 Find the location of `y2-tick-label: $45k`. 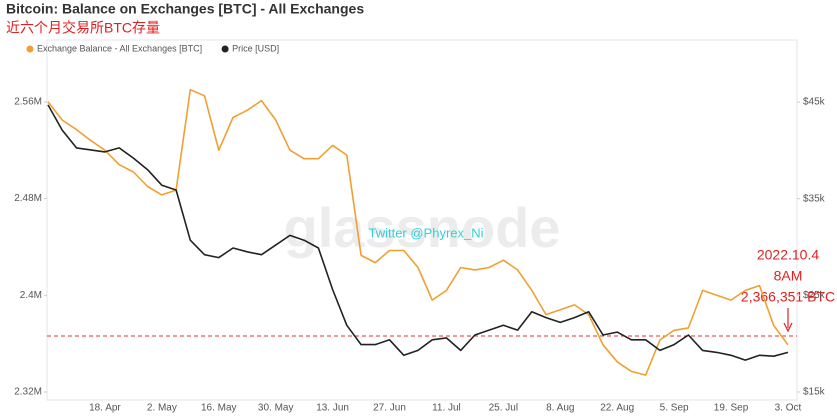

y2-tick-label: $45k is located at coordinates (814, 102).